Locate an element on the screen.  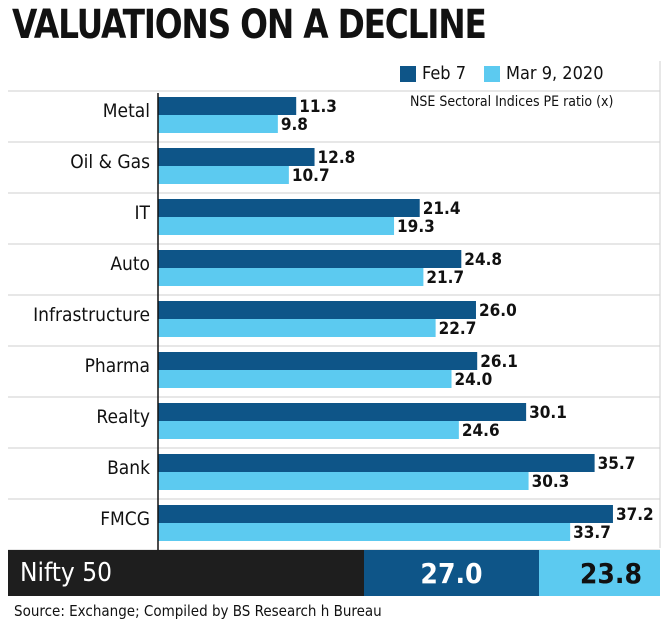
category-label-metal: Metal is located at coordinates (126, 111).